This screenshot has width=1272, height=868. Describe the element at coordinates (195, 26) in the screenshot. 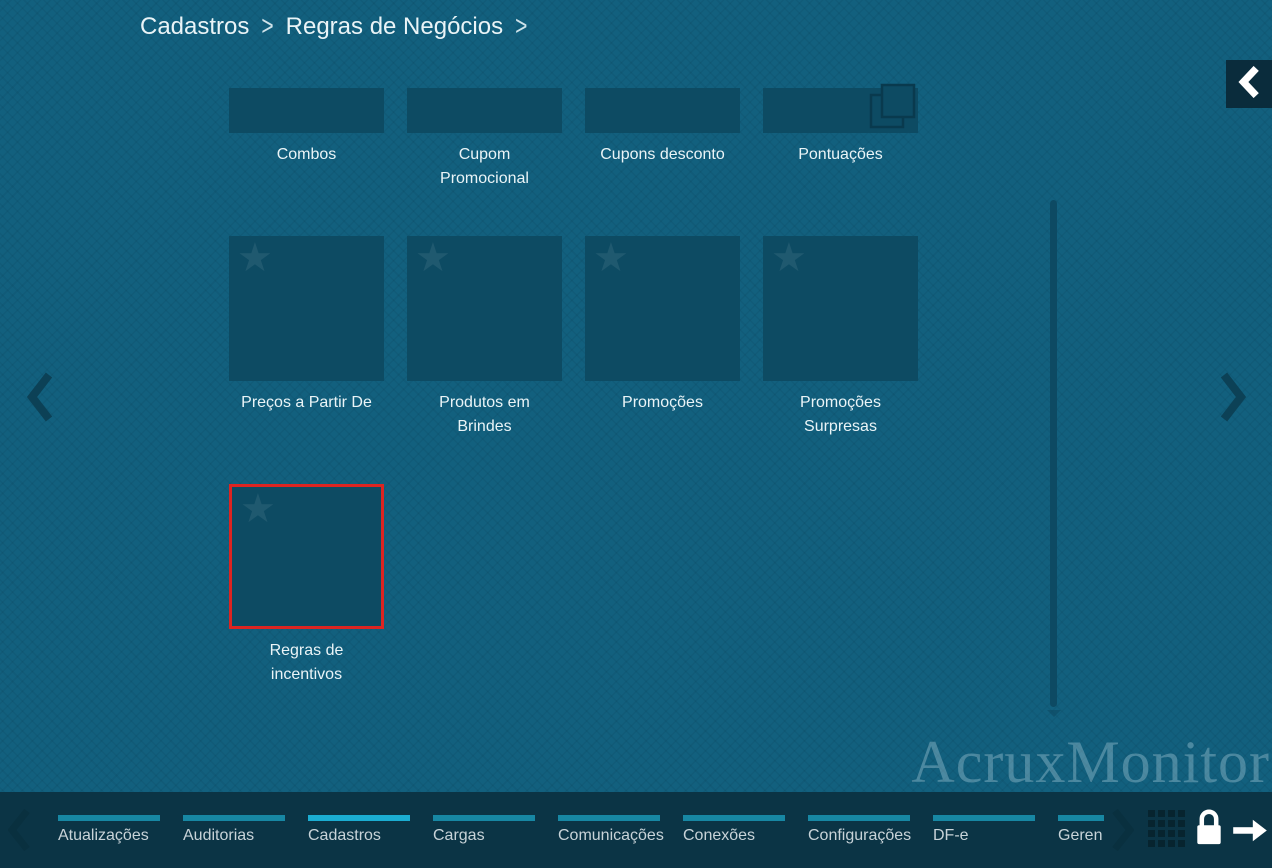

I see `breadcrumb-item-cadastros: Cadastros` at that location.